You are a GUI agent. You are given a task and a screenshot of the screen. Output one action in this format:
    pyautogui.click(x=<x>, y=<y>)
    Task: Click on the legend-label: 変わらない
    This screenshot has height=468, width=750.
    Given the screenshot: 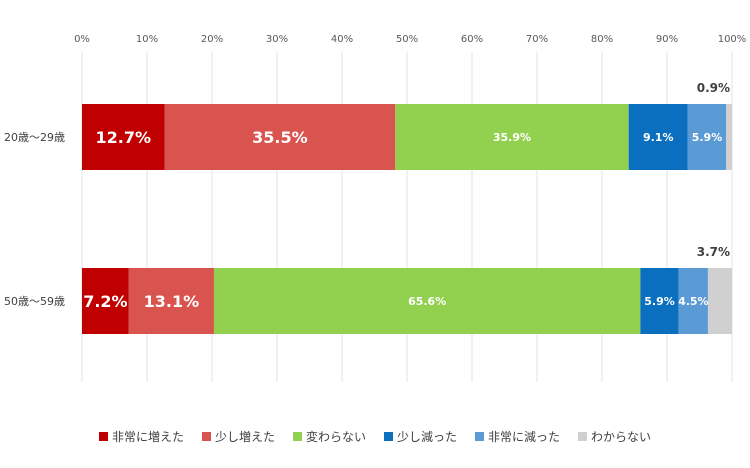 What is the action you would take?
    pyautogui.click(x=335, y=436)
    